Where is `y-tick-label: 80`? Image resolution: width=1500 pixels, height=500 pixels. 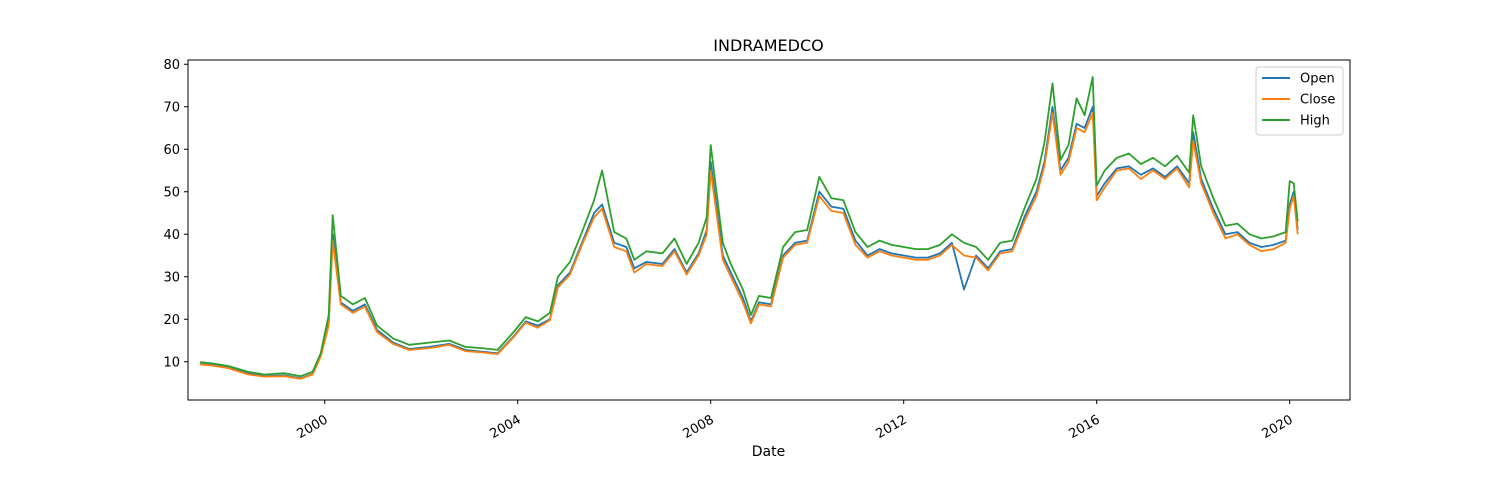
y-tick-label: 80 is located at coordinates (171, 65).